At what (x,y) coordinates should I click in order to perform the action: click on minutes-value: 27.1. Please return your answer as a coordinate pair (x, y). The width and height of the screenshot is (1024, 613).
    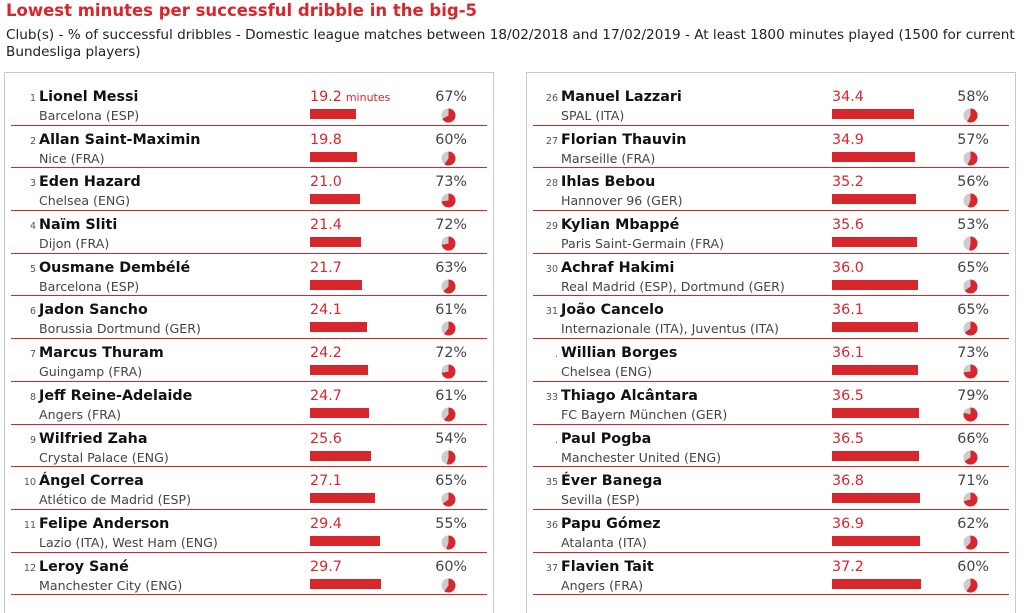
    Looking at the image, I should click on (326, 481).